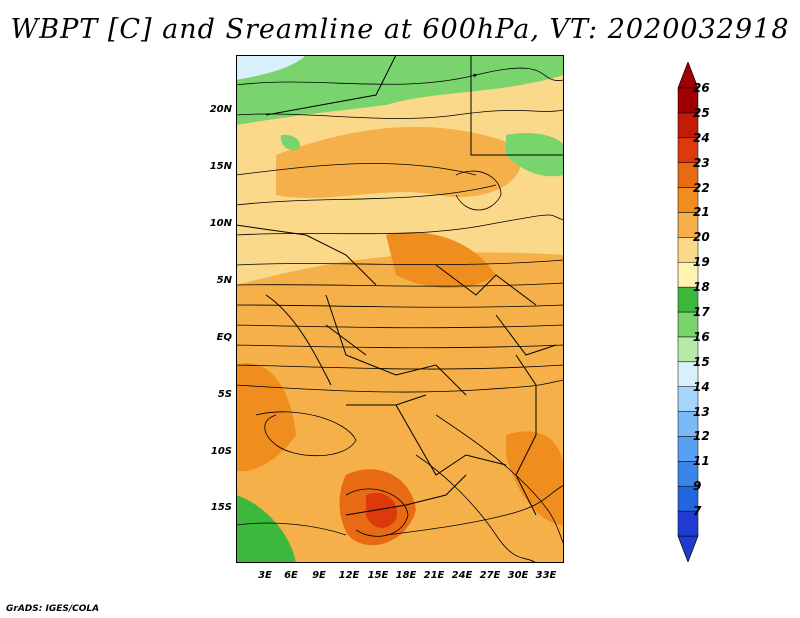  What do you see at coordinates (688, 312) in the screenshot?
I see `colorbar-graphic` at bounding box center [688, 312].